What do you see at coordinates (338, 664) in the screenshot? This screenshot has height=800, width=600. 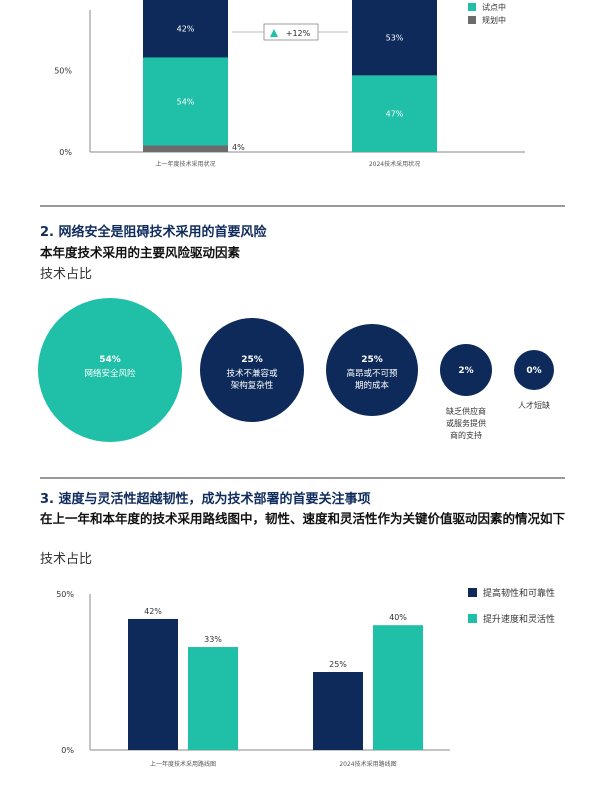 I see `data-label: 25%` at bounding box center [338, 664].